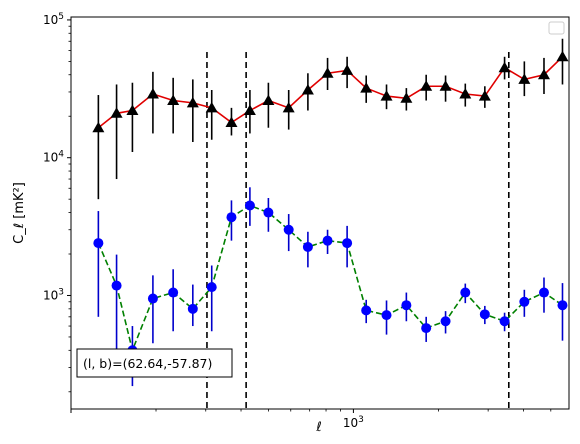 The width and height of the screenshot is (580, 444). I want to click on coordinates-annotation: (l, b)=(62.64,-57.87), so click(147, 363).